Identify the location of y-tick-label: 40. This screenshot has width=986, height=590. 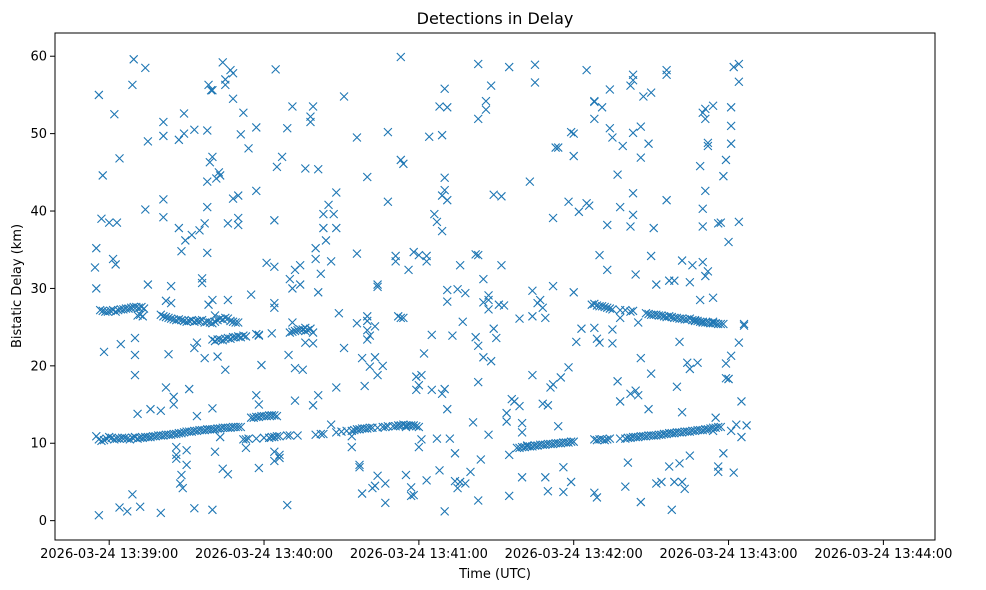
(38, 212).